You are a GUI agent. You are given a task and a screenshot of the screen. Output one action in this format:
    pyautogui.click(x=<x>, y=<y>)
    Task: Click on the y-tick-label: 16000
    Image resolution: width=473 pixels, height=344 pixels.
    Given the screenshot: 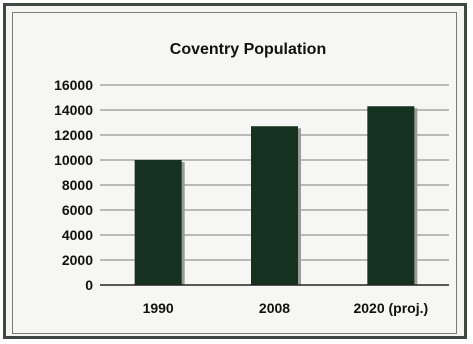 What is the action you would take?
    pyautogui.click(x=73, y=85)
    